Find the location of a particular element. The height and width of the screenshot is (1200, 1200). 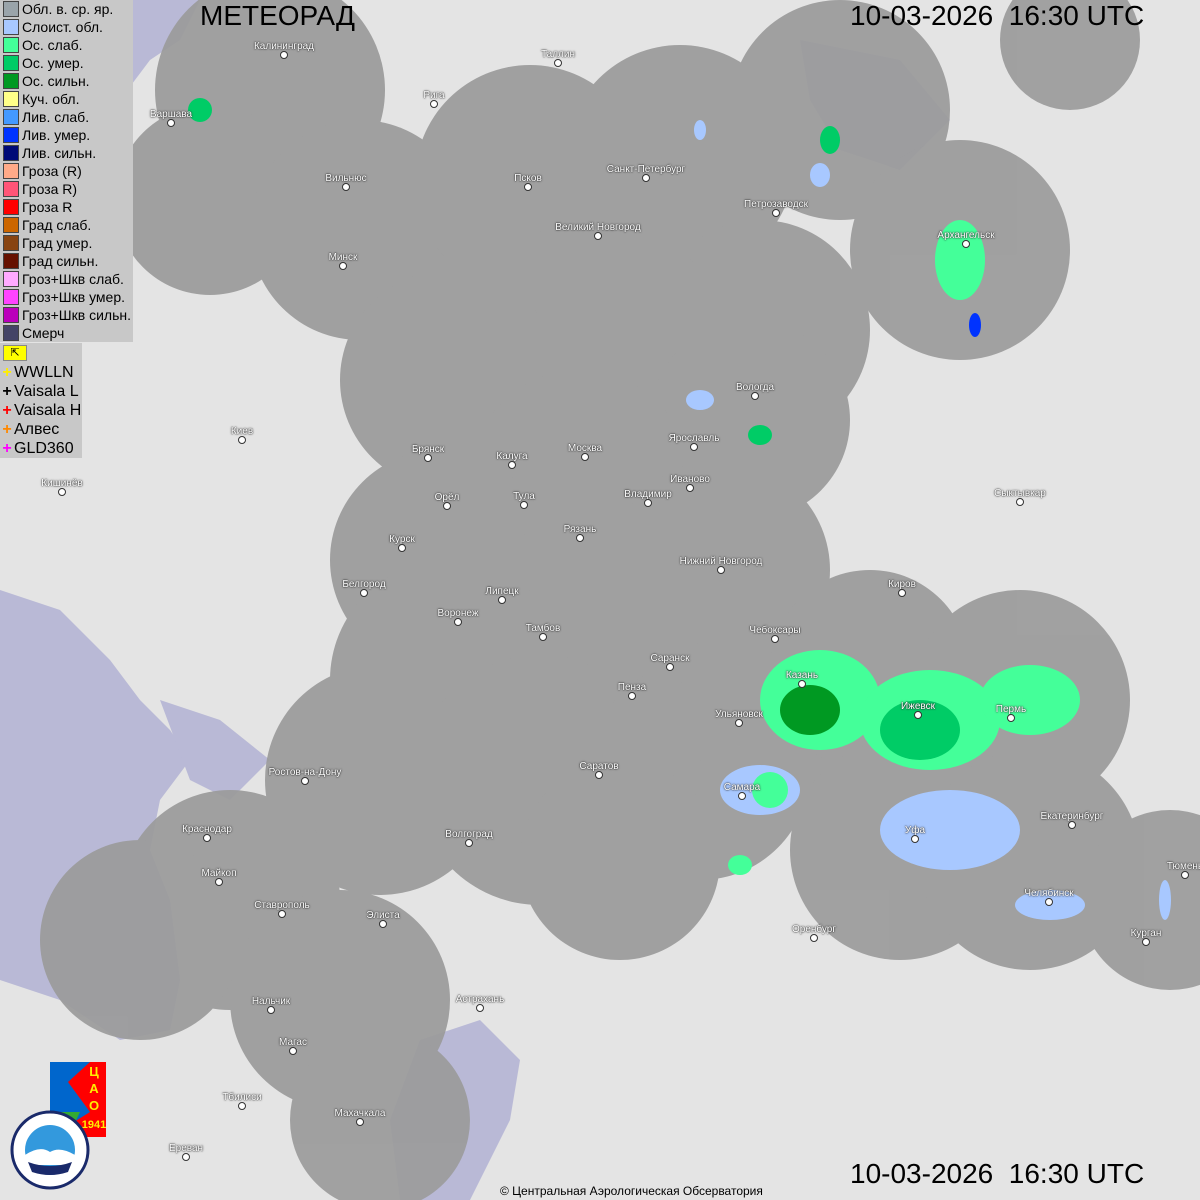

legend-item: Обл. в. ср. яр. is located at coordinates (66, 9).